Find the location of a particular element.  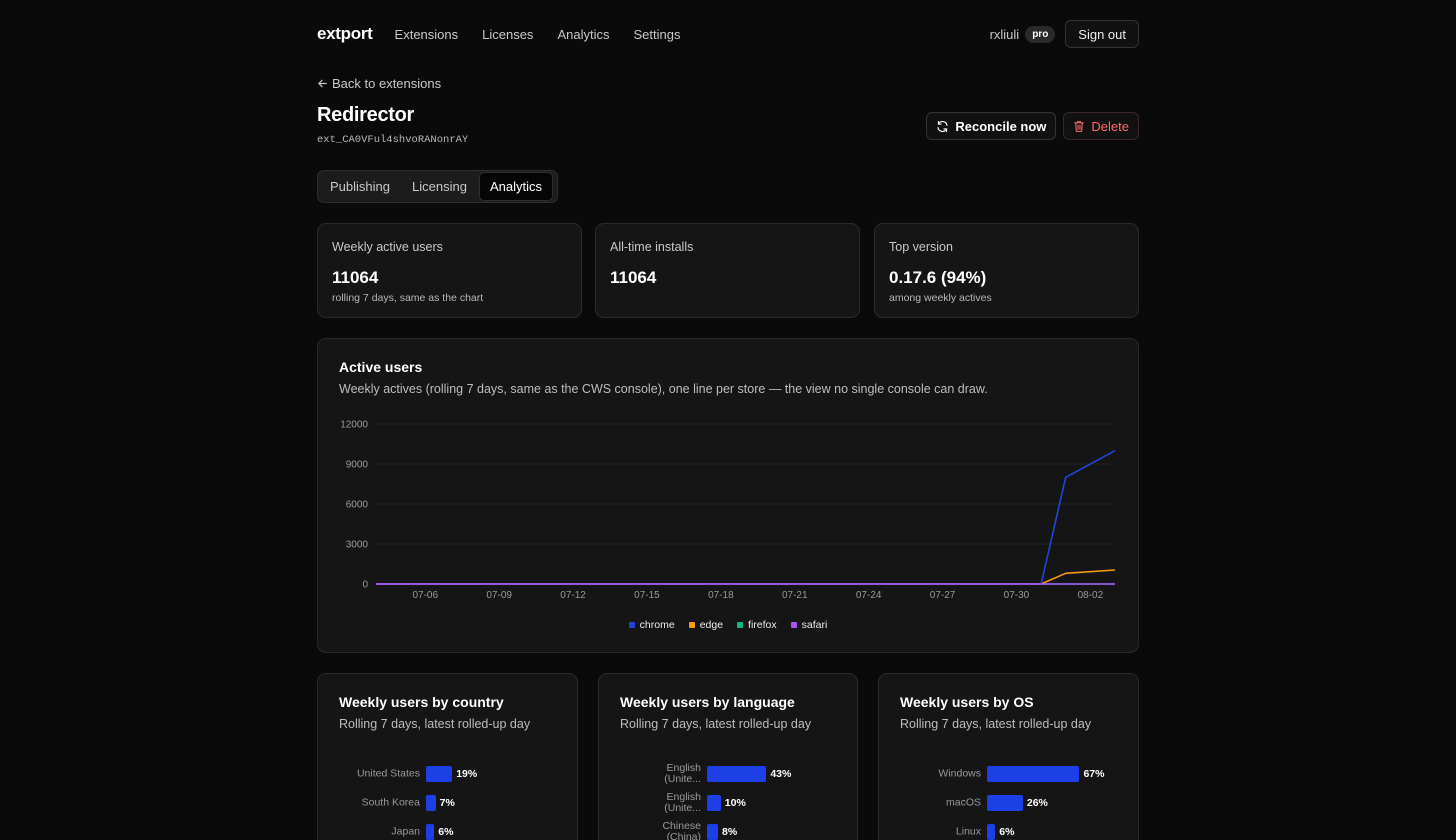

extension-tabs: Publishing Licensing Analytics is located at coordinates (437, 186).